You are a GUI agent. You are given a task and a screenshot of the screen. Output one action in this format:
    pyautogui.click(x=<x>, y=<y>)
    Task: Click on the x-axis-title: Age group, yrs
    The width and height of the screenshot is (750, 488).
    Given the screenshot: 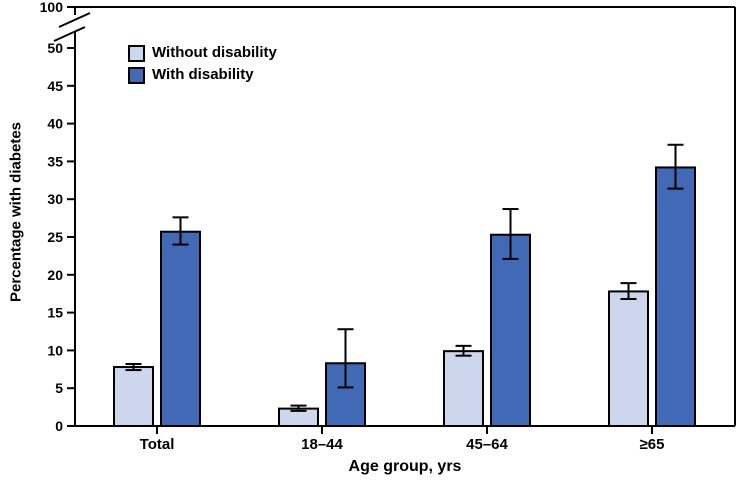 What is the action you would take?
    pyautogui.click(x=405, y=466)
    